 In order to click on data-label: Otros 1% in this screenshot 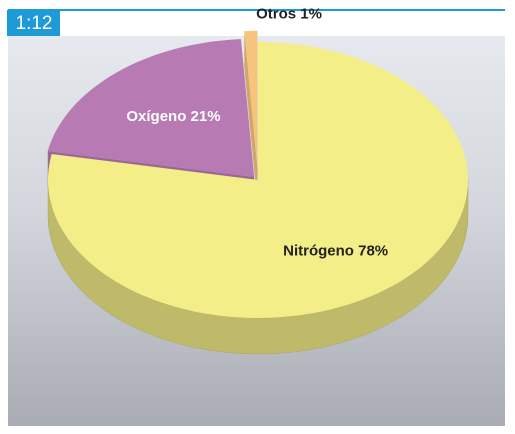, I will do `click(289, 13)`.